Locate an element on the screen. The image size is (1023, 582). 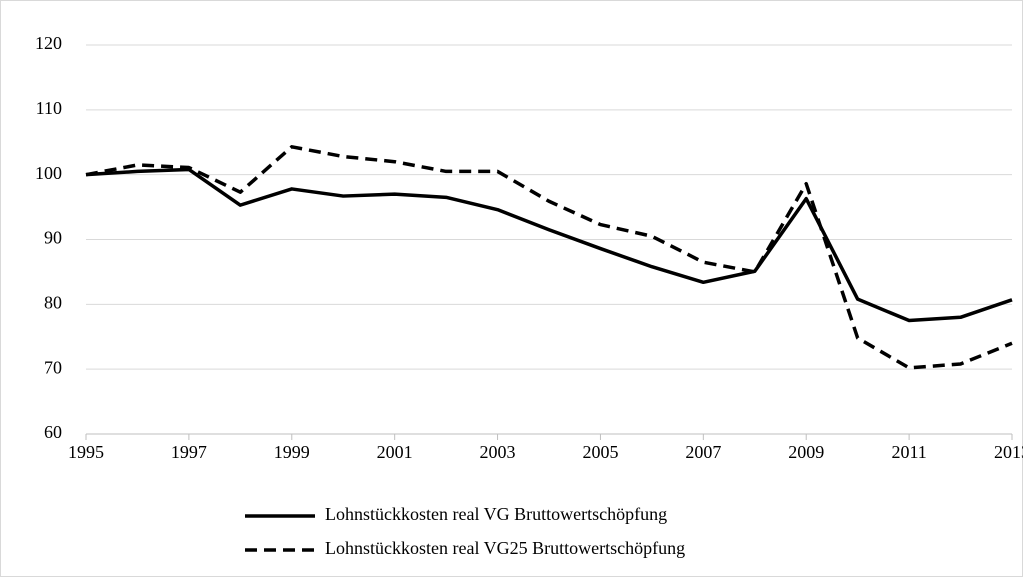
x-tick-label: 1999 is located at coordinates (292, 452).